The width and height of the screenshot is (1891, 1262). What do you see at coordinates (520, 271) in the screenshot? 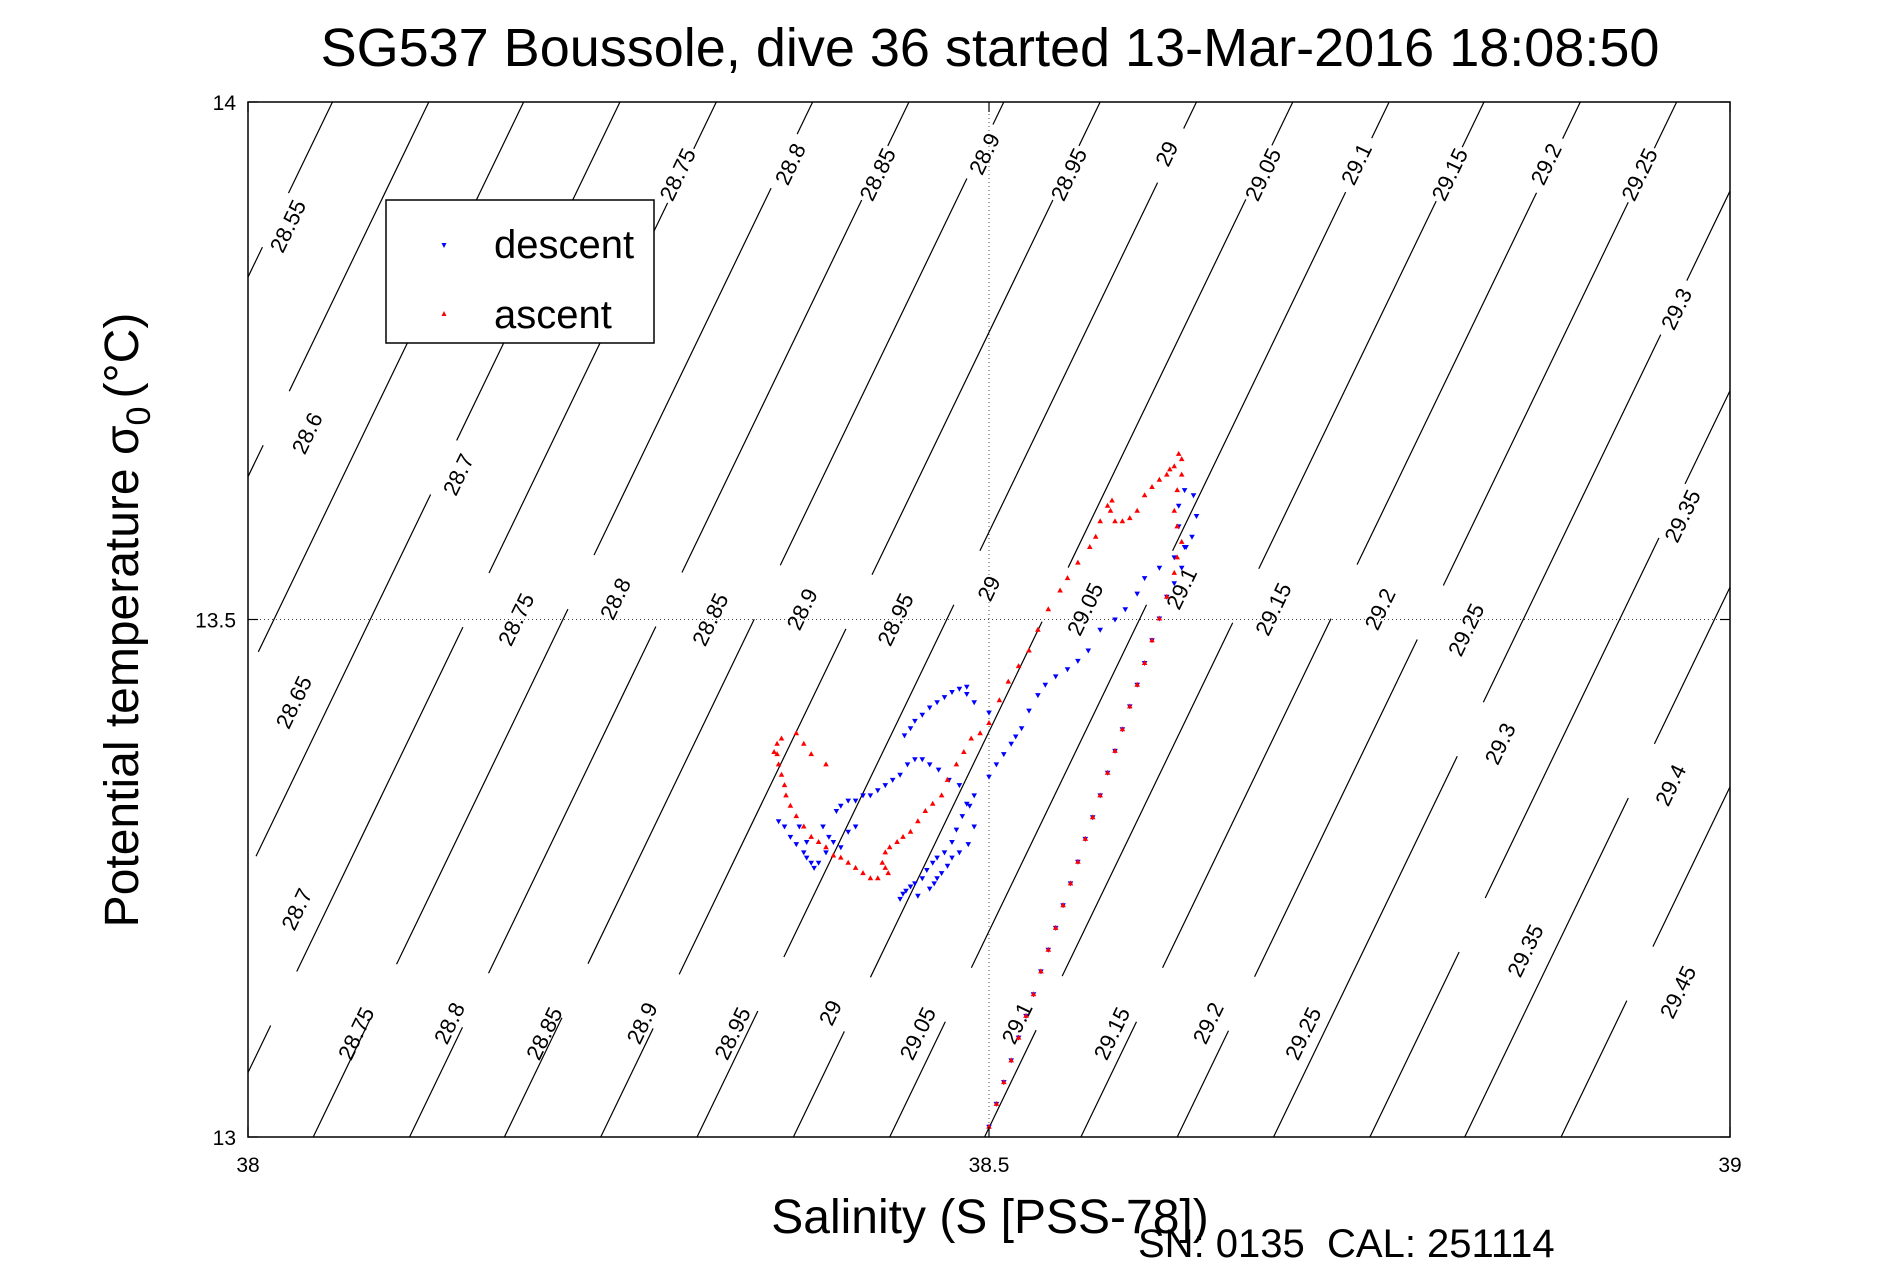
I see `legend-box` at bounding box center [520, 271].